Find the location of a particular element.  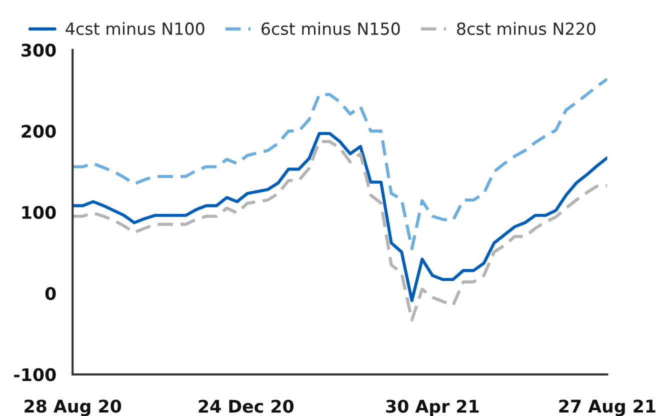

y-tick-label: 0 is located at coordinates (50, 293).